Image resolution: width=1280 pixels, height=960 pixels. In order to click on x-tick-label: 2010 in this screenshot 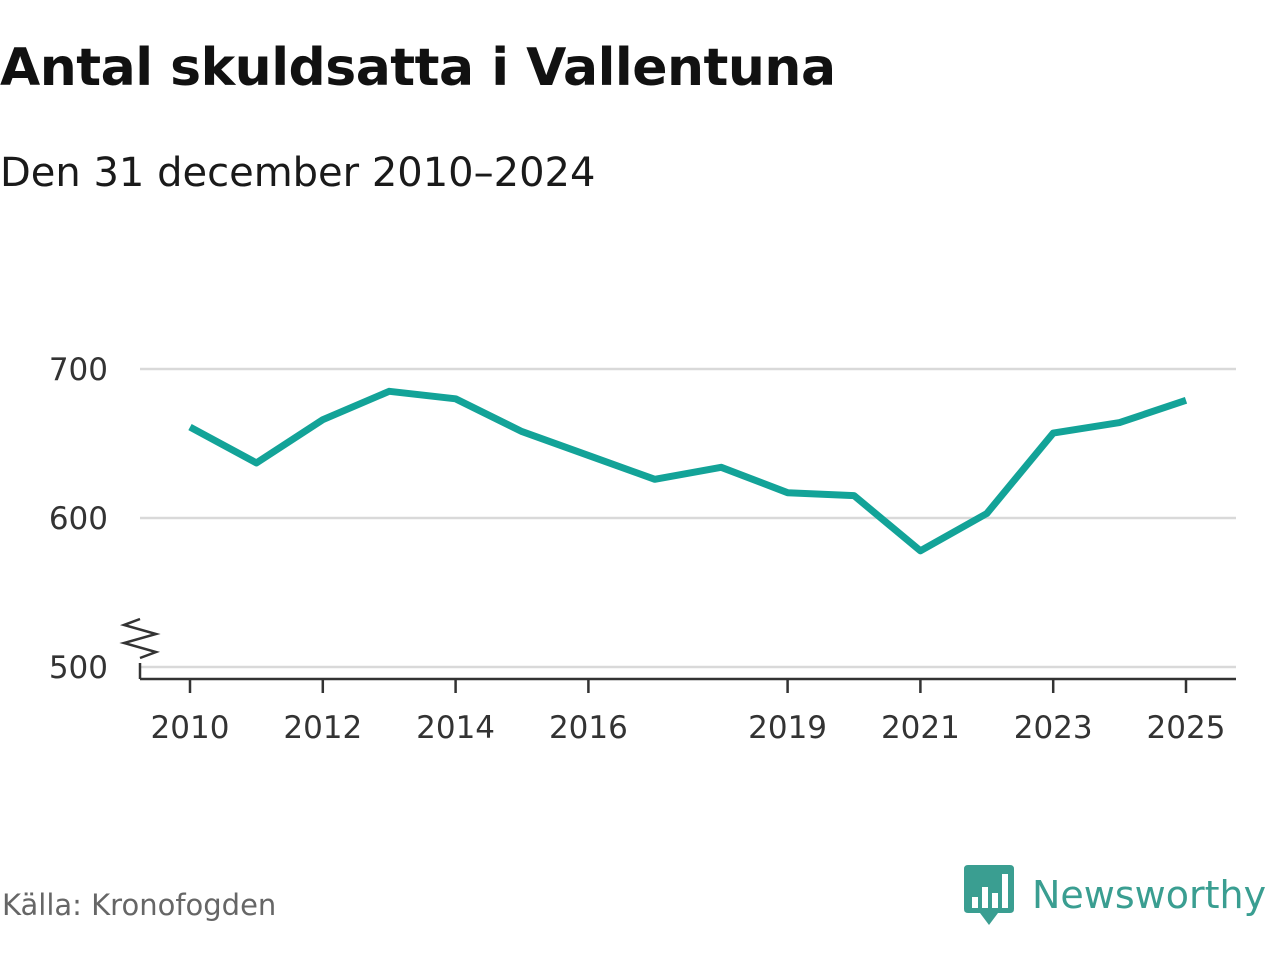, I will do `click(190, 728)`.